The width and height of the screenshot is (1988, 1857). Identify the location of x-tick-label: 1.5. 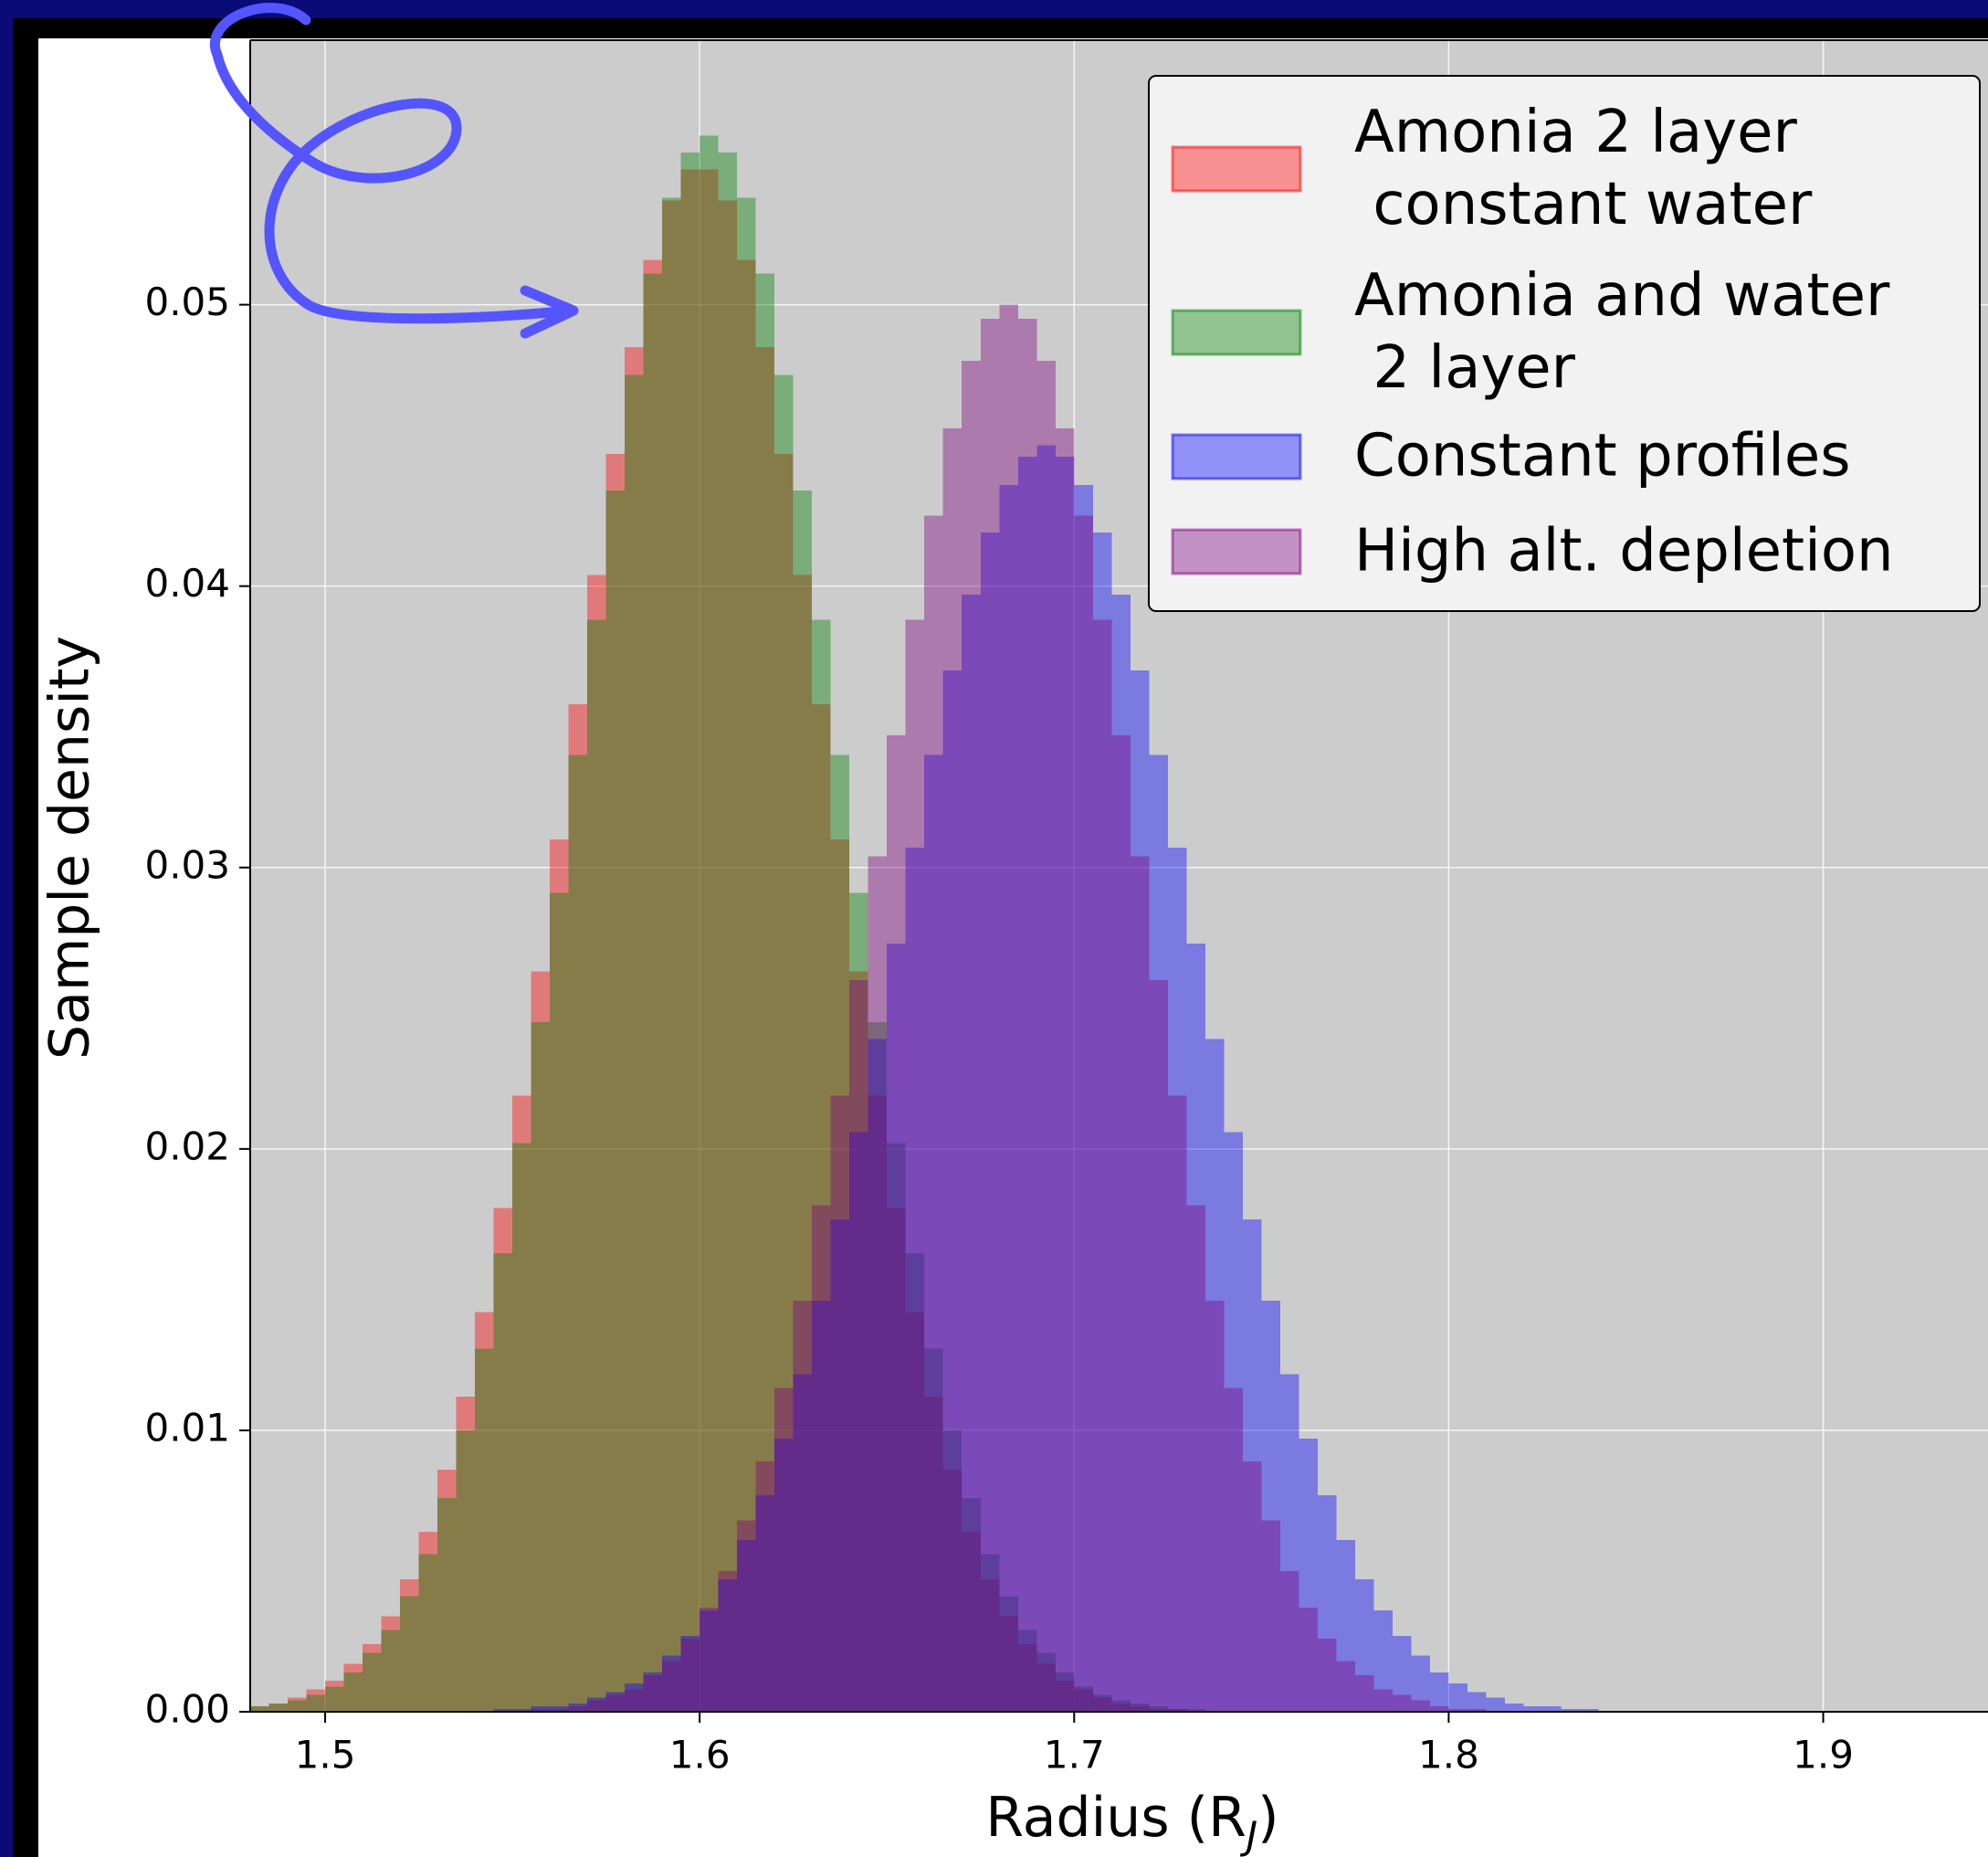
(325, 1755).